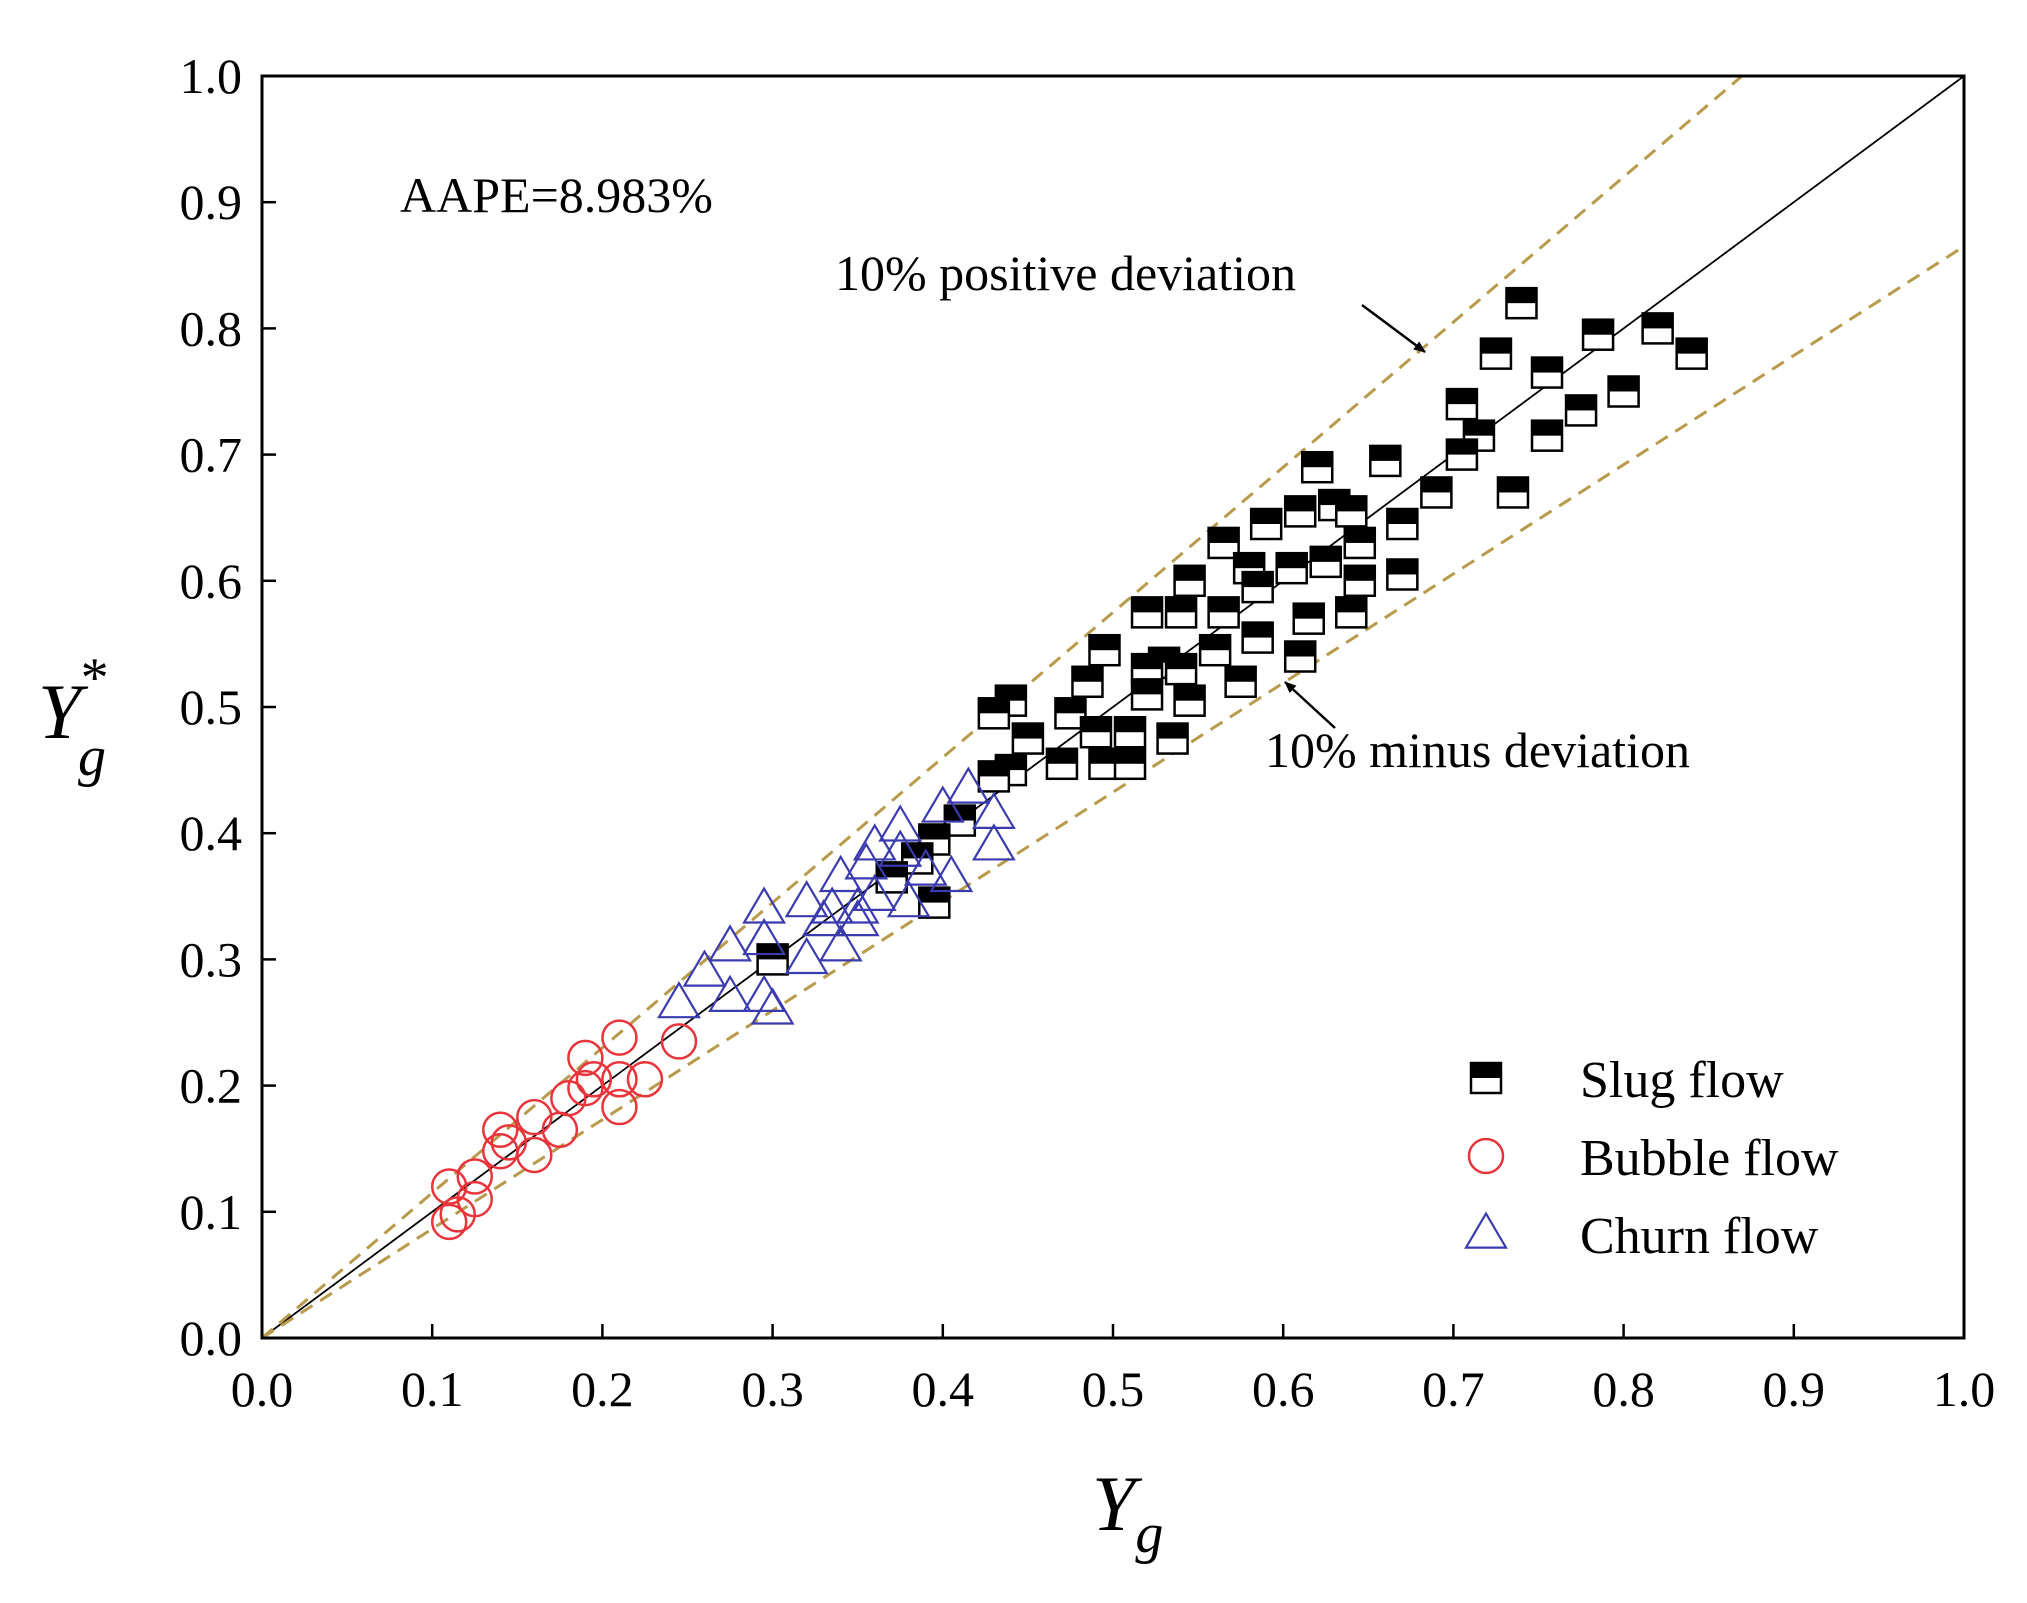 The width and height of the screenshot is (2027, 1603). What do you see at coordinates (211, 959) in the screenshot?
I see `y-tick-label: 0.3` at bounding box center [211, 959].